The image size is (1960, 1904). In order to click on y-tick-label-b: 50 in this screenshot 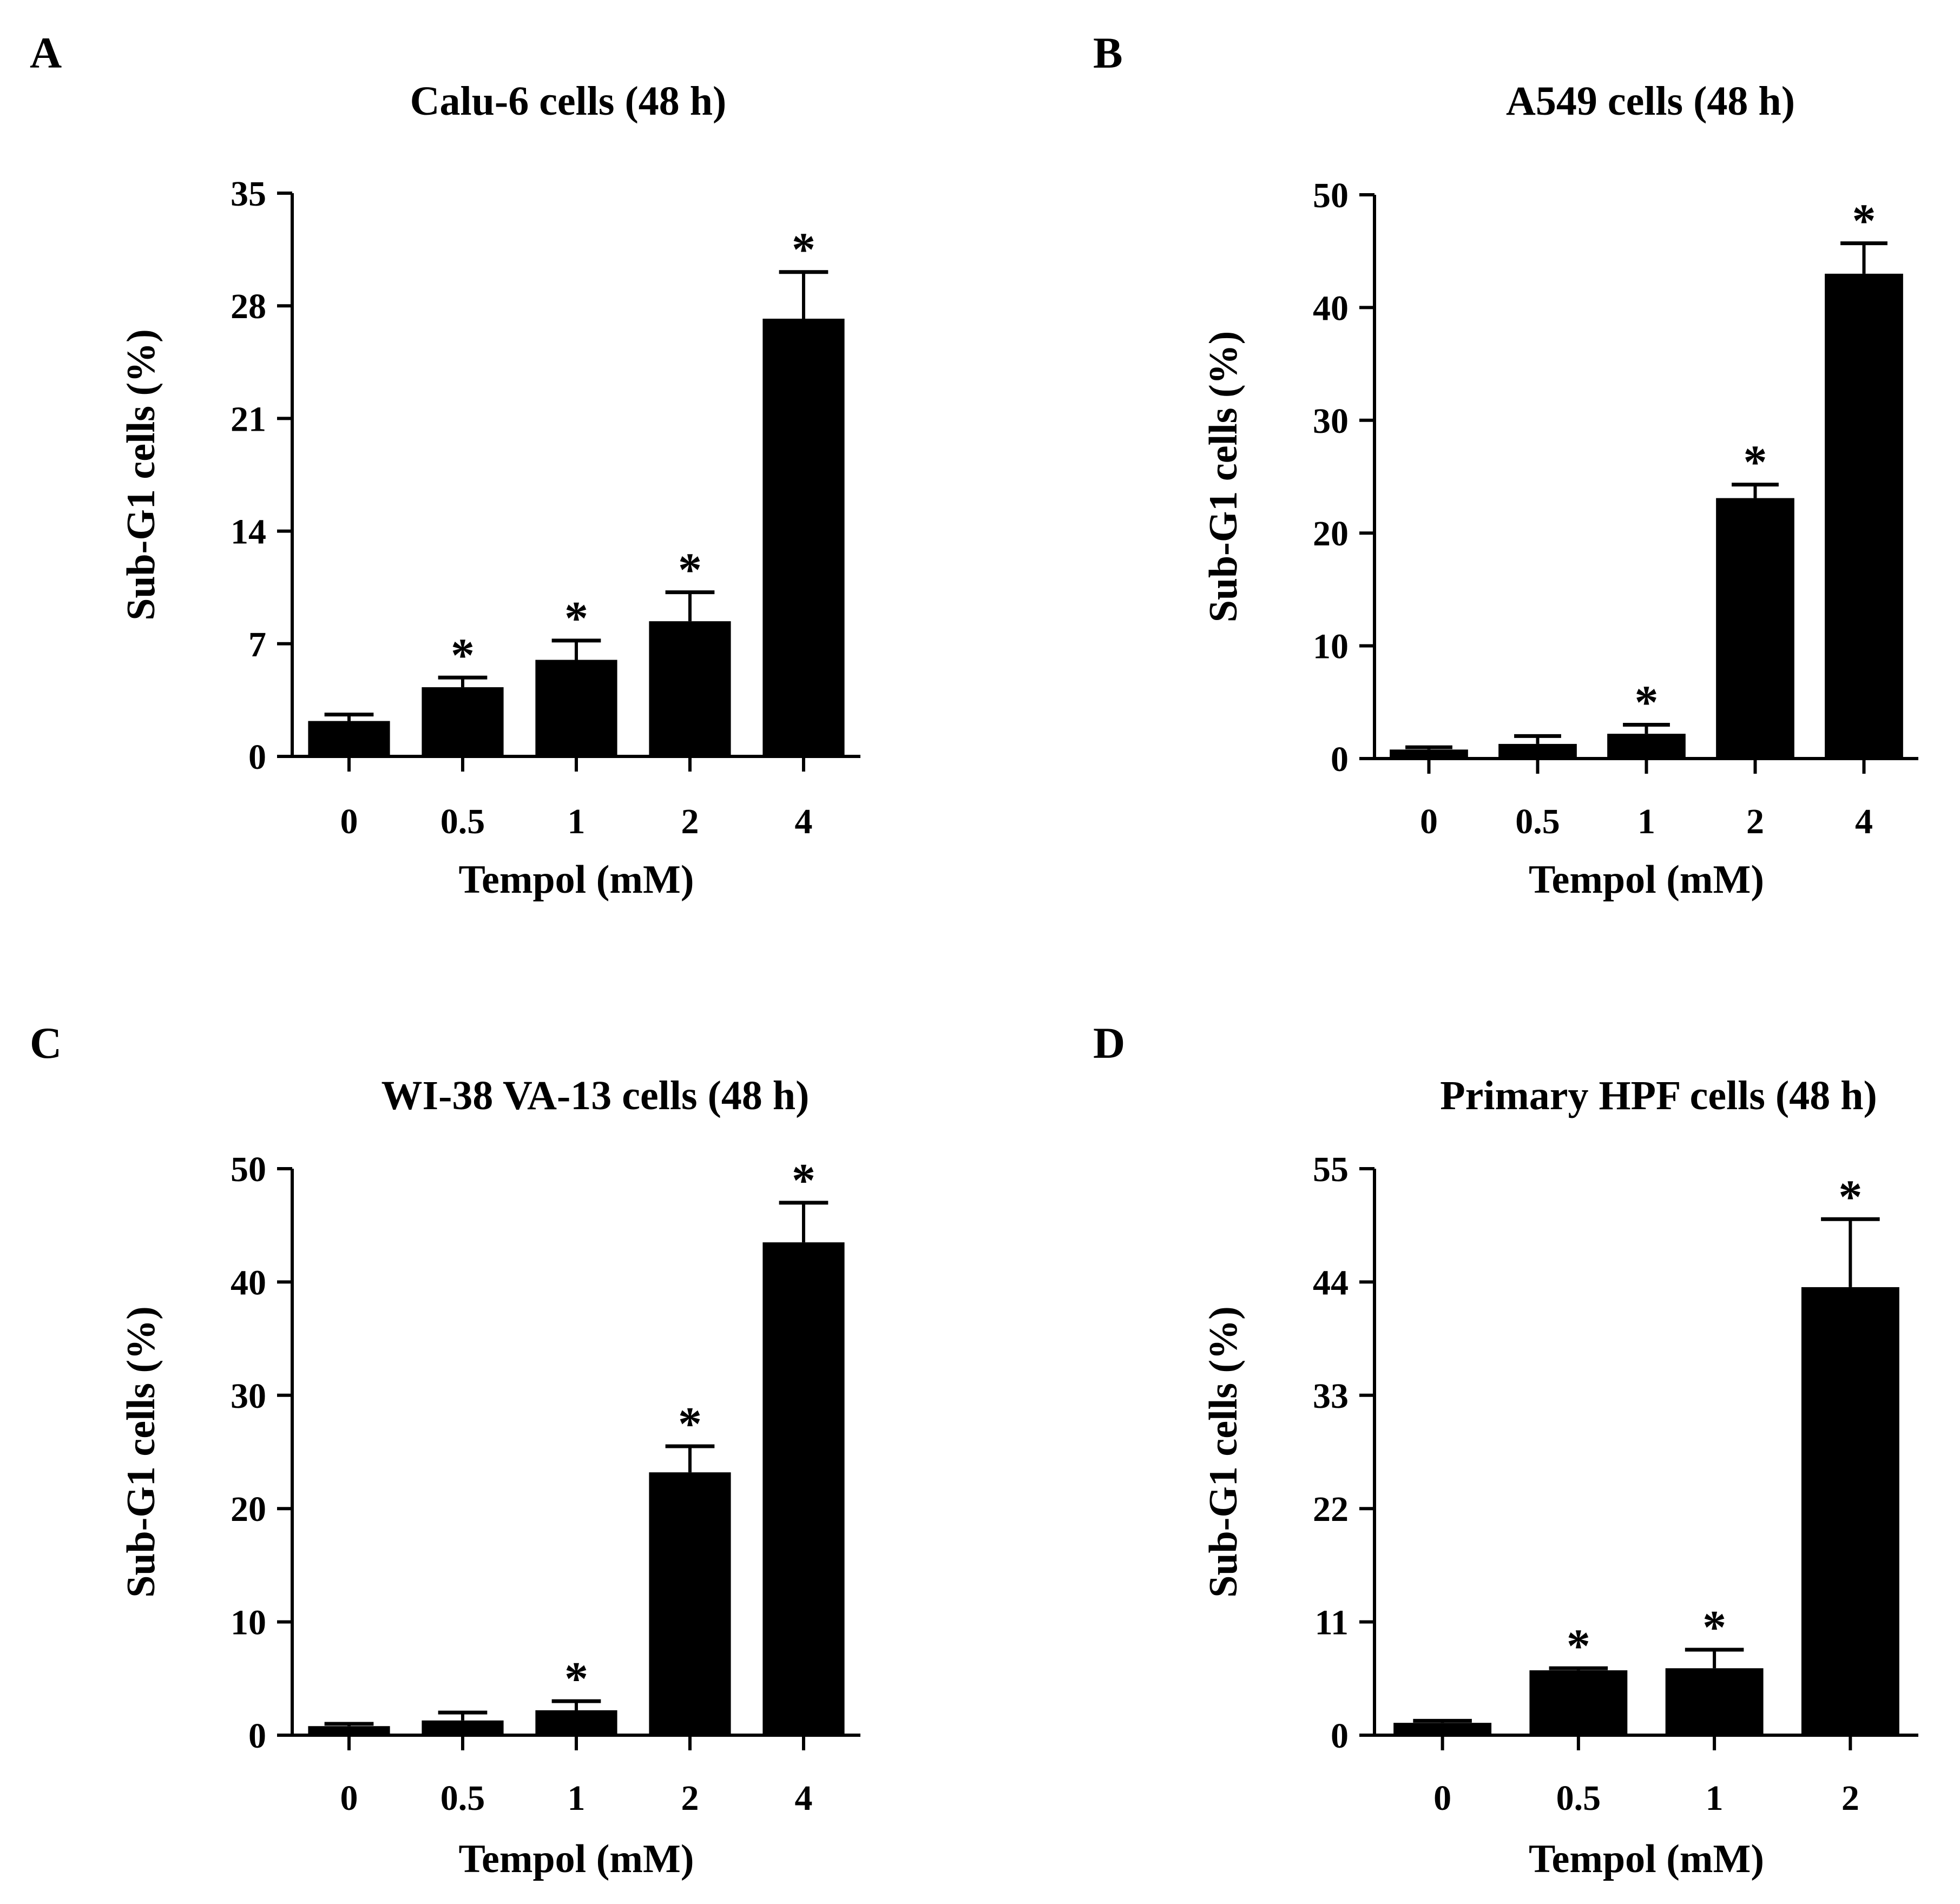, I will do `click(1331, 195)`.